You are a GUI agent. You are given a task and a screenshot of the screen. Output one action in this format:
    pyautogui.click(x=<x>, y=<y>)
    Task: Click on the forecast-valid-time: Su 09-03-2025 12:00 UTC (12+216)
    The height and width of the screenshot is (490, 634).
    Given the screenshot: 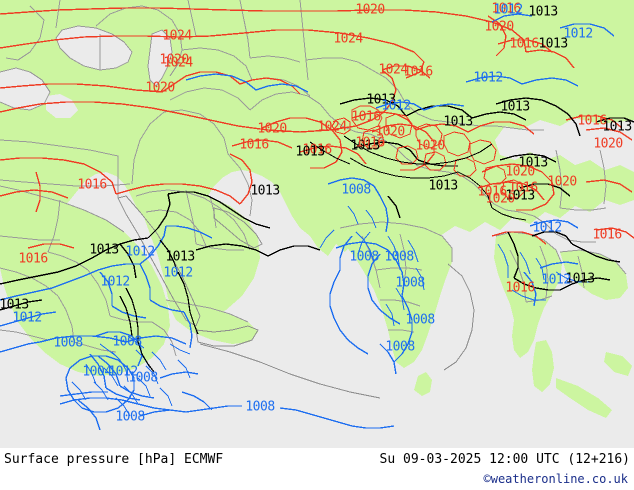 What is the action you would take?
    pyautogui.click(x=504, y=459)
    